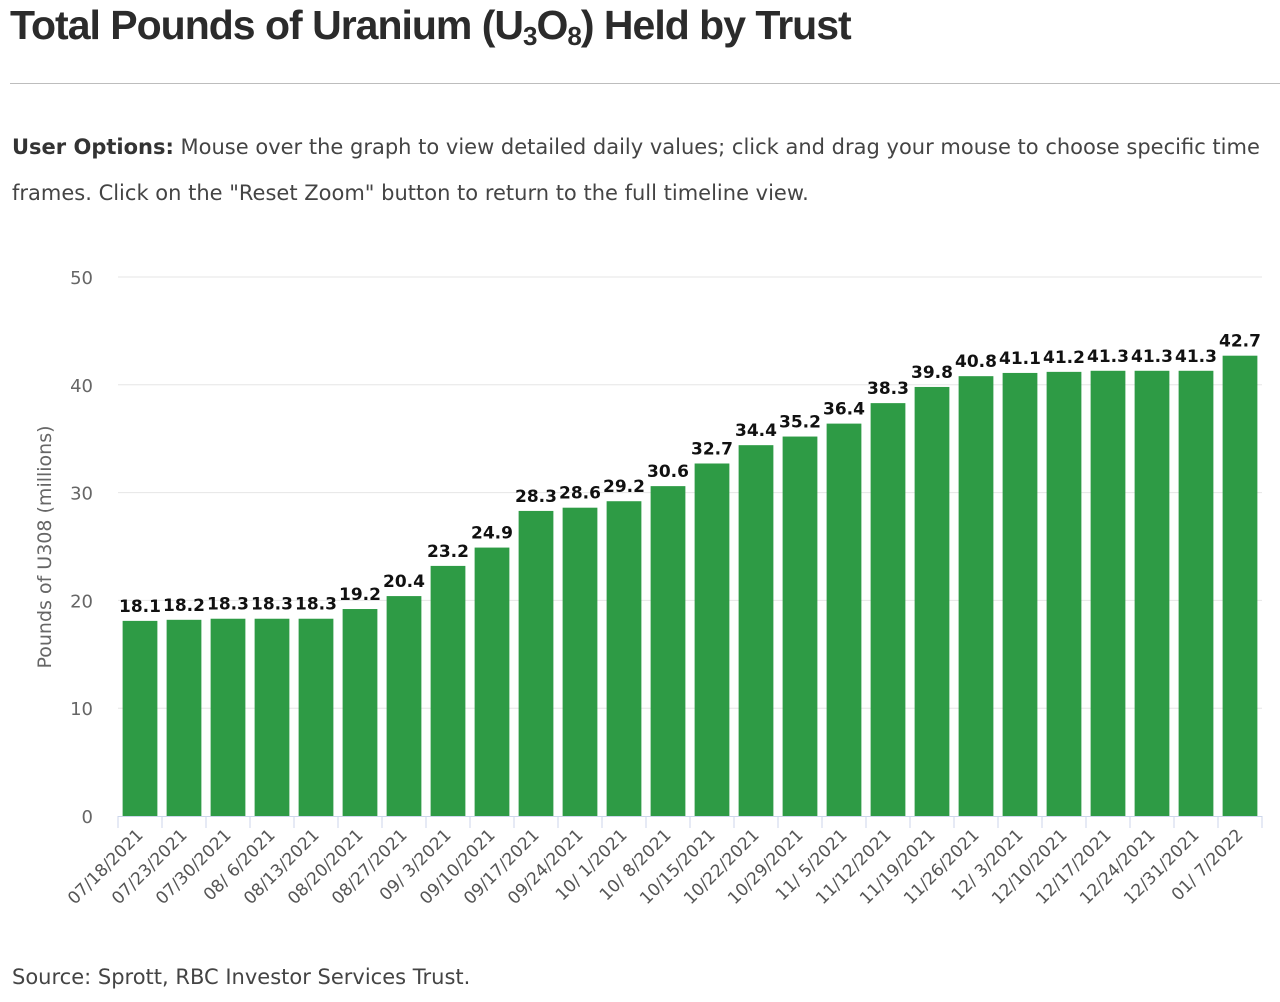  Describe the element at coordinates (81, 548) in the screenshot. I see `y-axis-ticks: 0 10 20 30 40 50` at that location.